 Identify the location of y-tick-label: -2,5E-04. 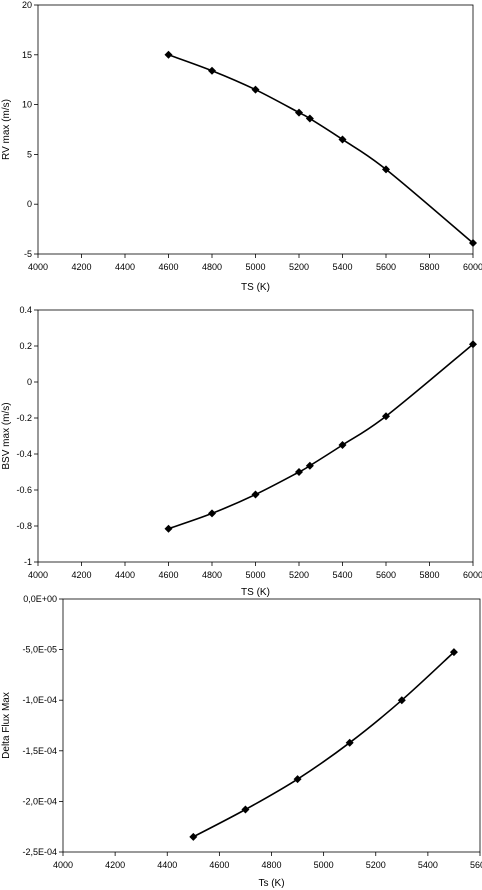
(39, 852).